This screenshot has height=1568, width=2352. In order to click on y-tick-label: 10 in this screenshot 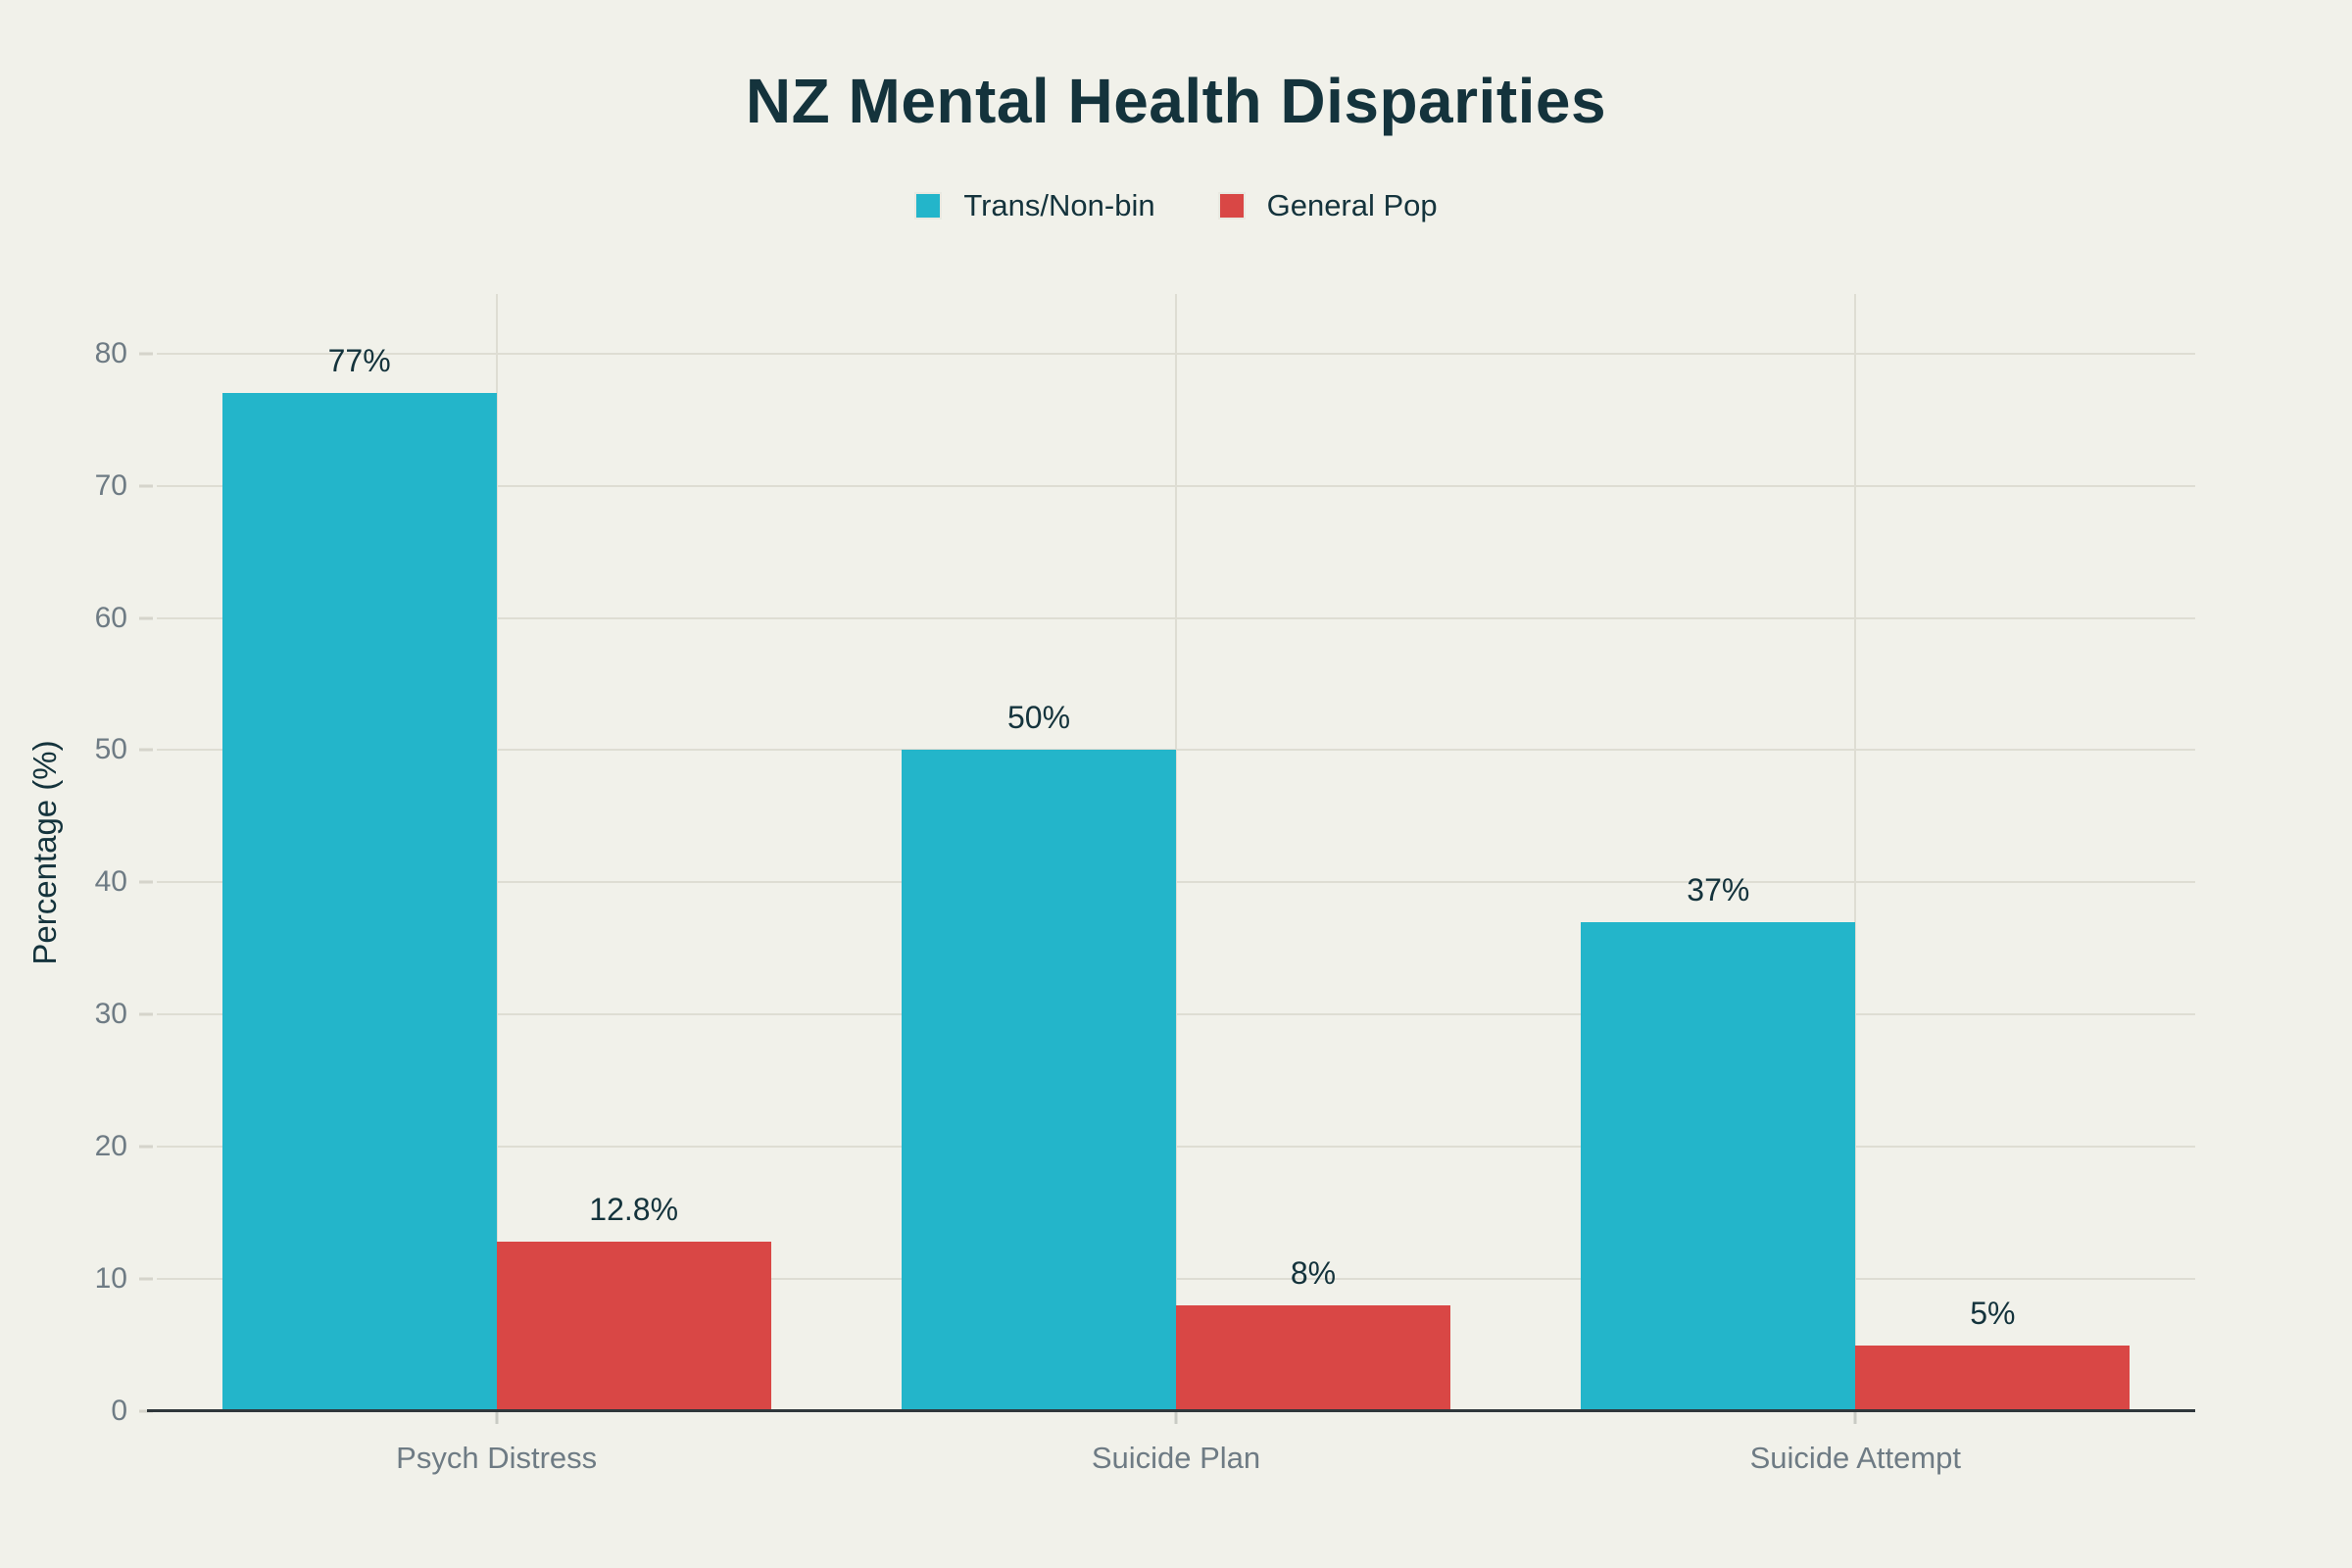, I will do `click(110, 1279)`.